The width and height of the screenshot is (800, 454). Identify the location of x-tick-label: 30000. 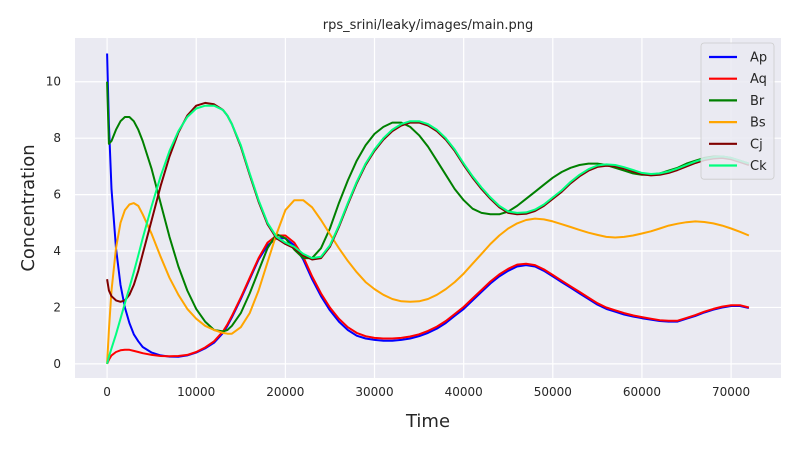
(374, 392).